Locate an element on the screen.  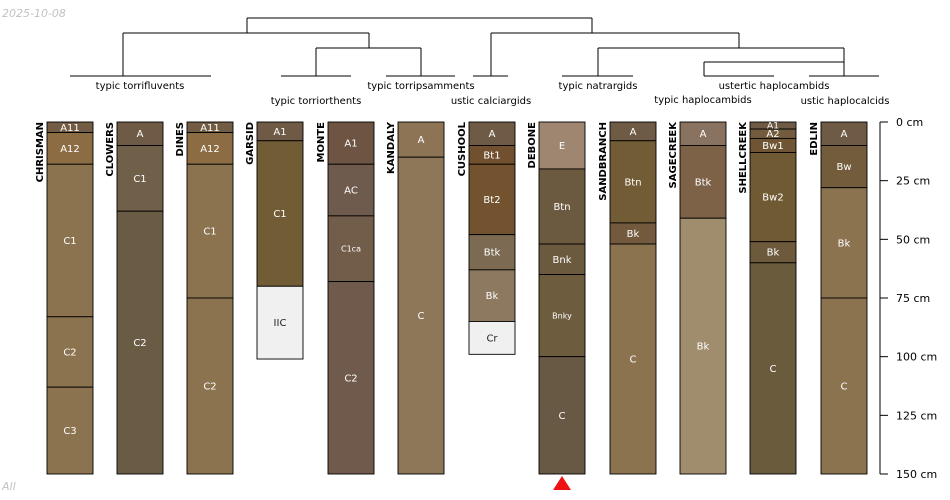
profile-name-kandaly: KANDALY is located at coordinates (391, 147).